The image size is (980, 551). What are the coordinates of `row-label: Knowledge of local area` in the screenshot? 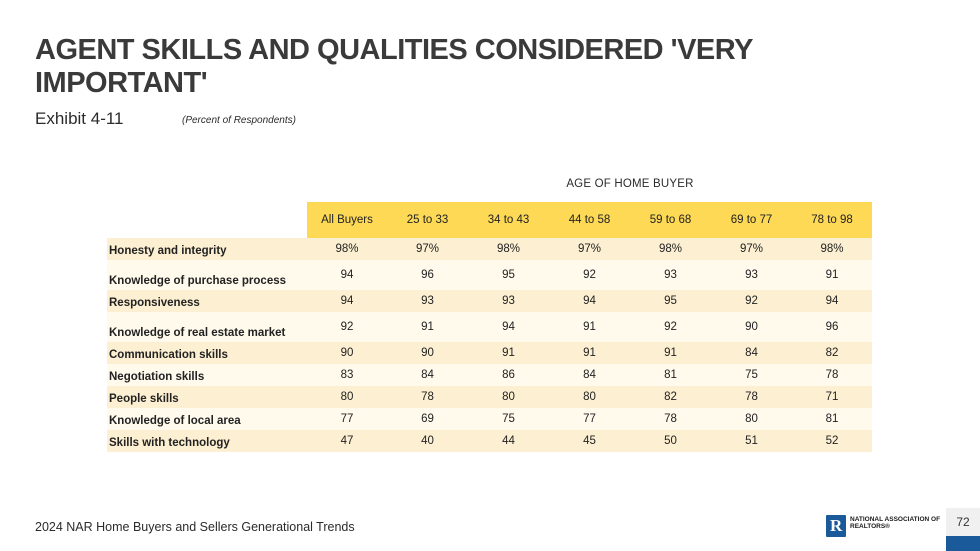 It's located at (207, 419).